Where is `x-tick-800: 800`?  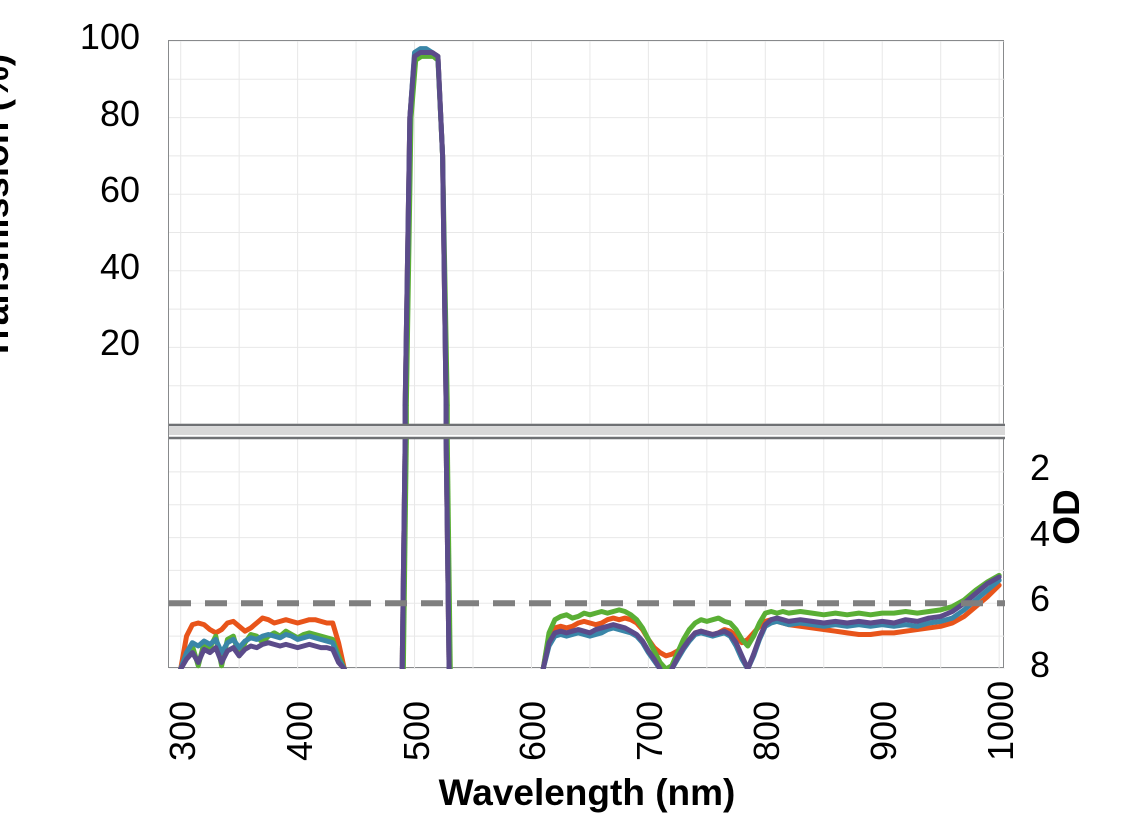 x-tick-800: 800 is located at coordinates (767, 730).